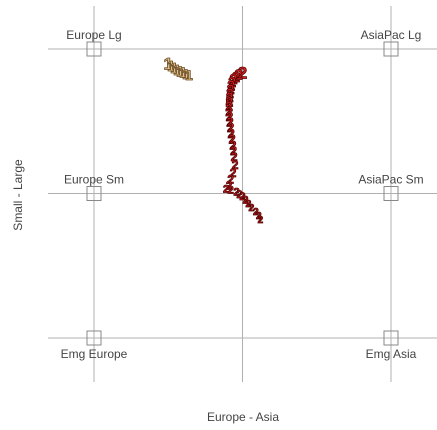 The width and height of the screenshot is (437, 430). I want to click on anchor-label: Emg Europe, so click(94, 354).